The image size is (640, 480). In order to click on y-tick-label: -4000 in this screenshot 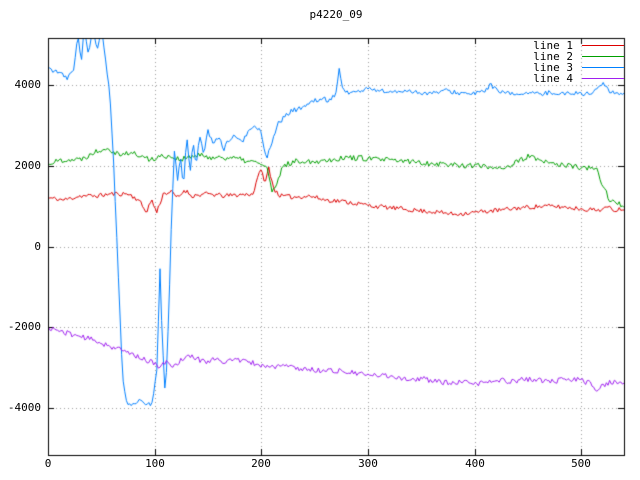, I will do `click(24, 407)`.